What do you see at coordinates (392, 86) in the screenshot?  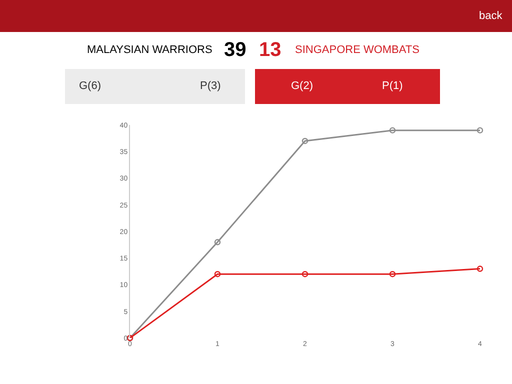 I see `text: P(1)` at bounding box center [392, 86].